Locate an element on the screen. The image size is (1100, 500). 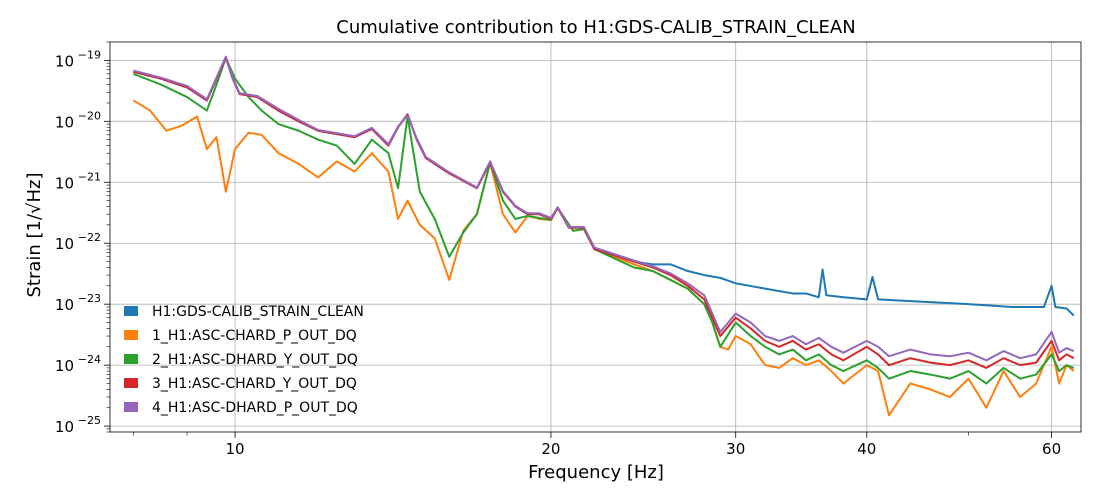
legend-label: H1:GDS-CALIB_STRAIN_CLEAN is located at coordinates (258, 312).